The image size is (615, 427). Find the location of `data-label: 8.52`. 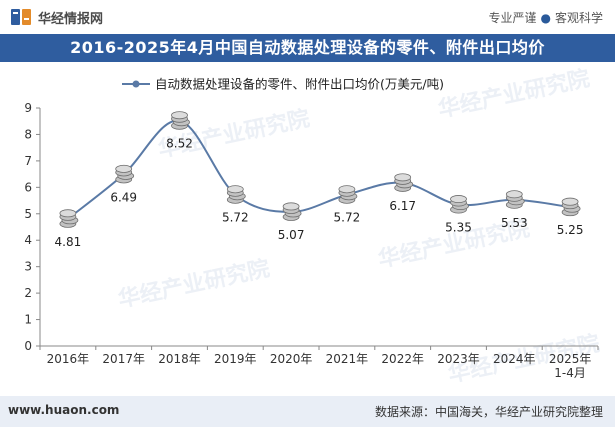

data-label: 8.52 is located at coordinates (179, 144).